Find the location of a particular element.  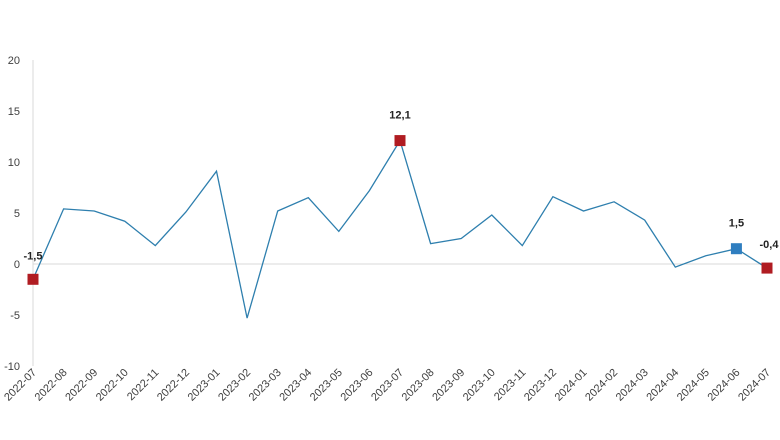

y-tick-label: 10 is located at coordinates (14, 163).